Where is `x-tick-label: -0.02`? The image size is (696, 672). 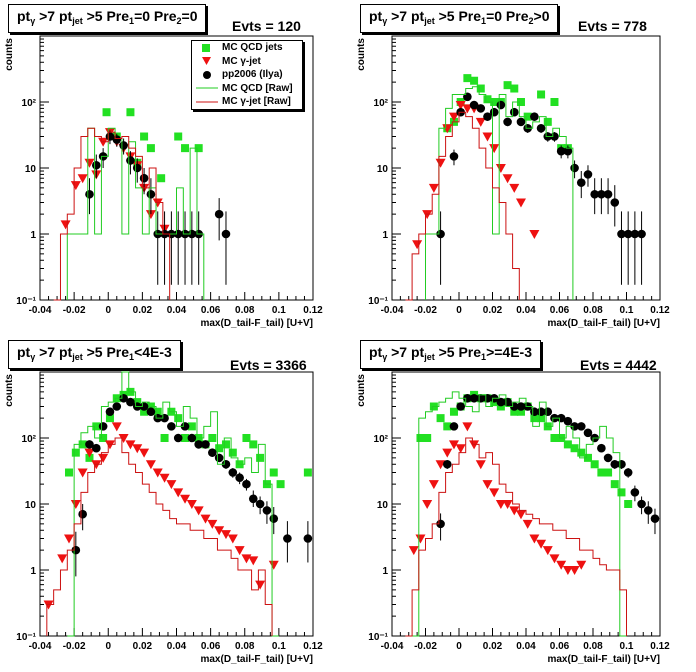
x-tick-label: -0.02 is located at coordinates (74, 310).